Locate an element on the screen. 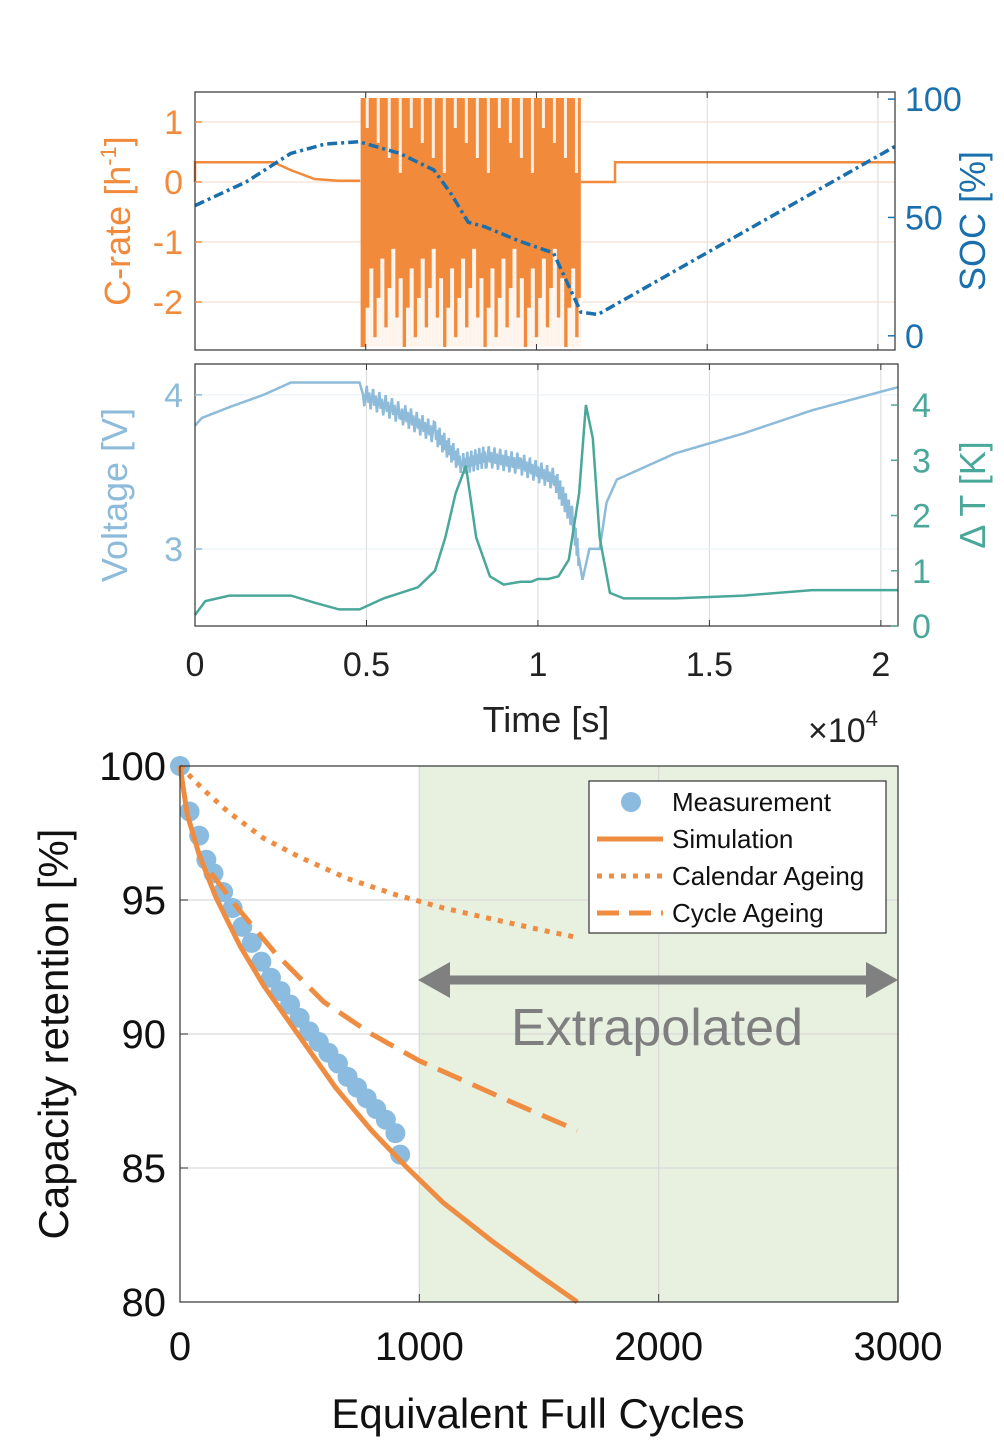 Image resolution: width=1004 pixels, height=1442 pixels. middle-xlabel: Time [s] is located at coordinates (546, 719).